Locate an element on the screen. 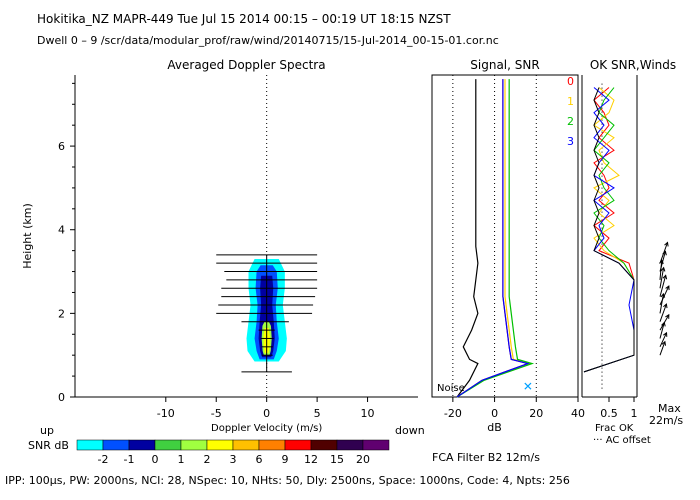  spectra-x-tick-label: -10 is located at coordinates (166, 413).